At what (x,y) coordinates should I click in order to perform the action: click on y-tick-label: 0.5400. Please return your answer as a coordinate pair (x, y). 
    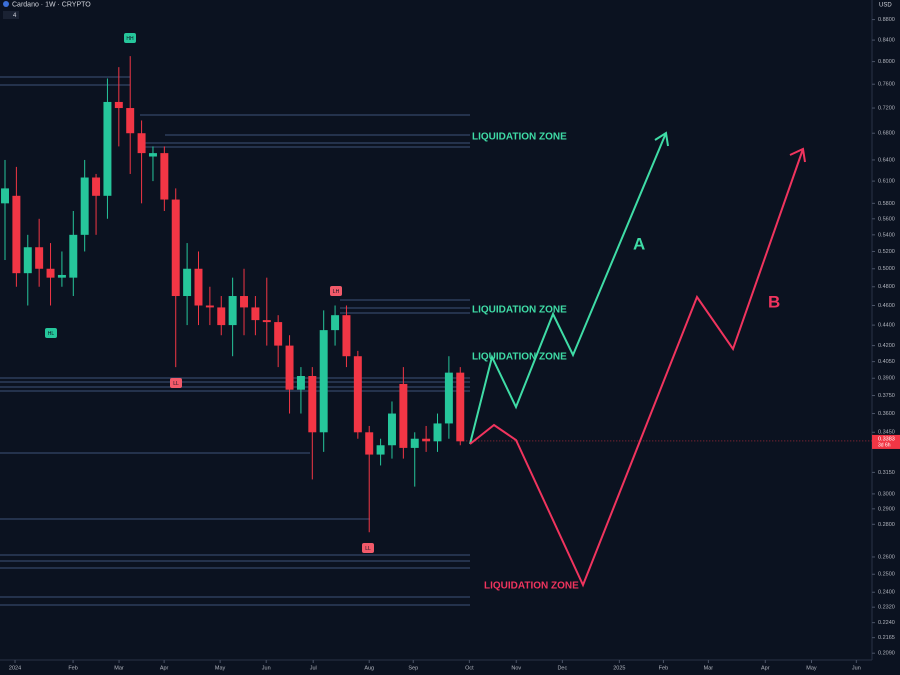
    Looking at the image, I should click on (886, 235).